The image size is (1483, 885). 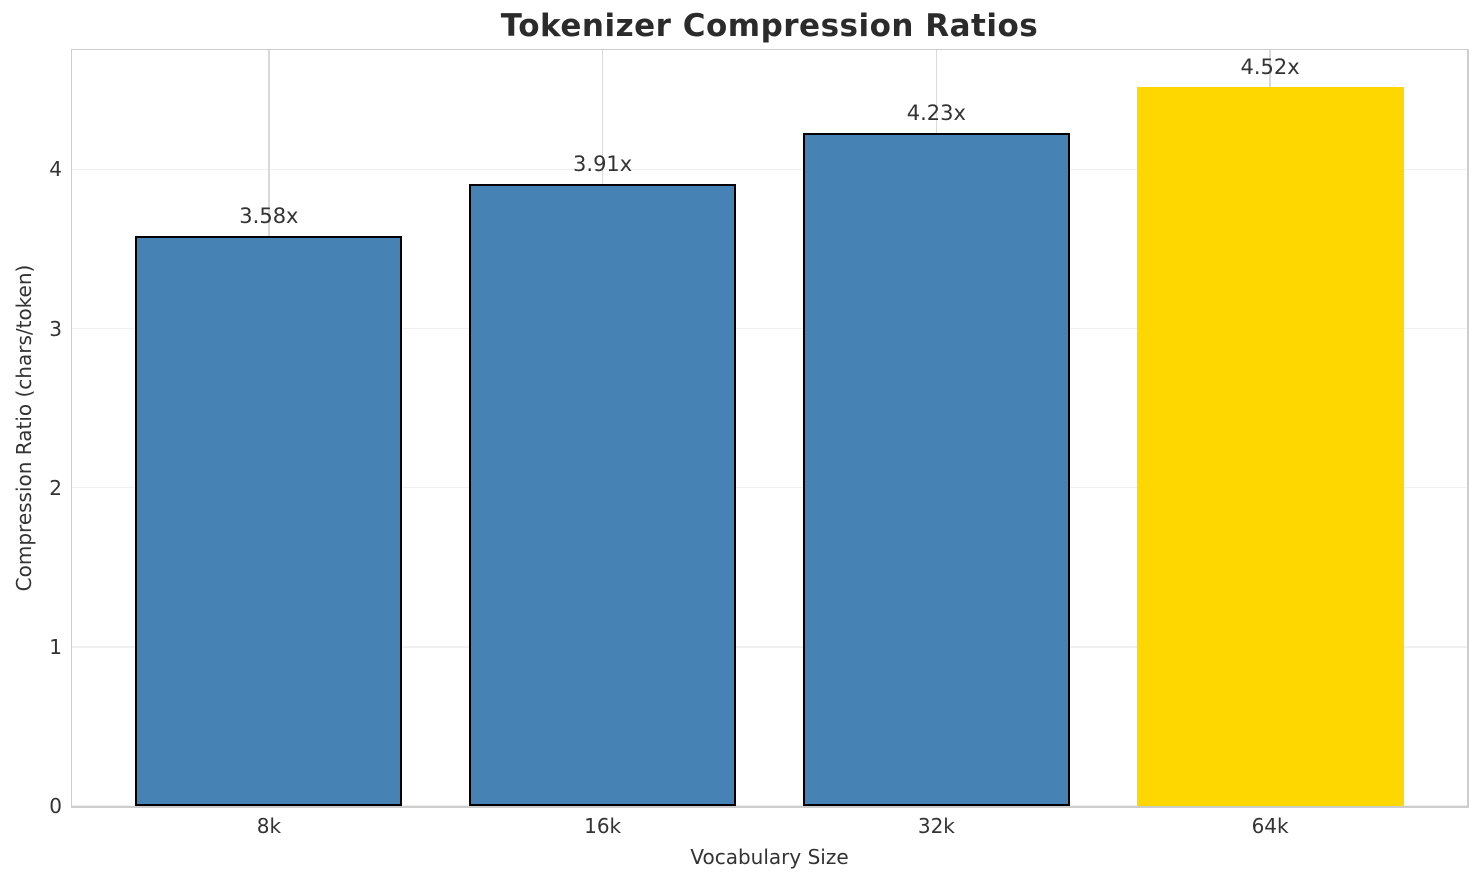 What do you see at coordinates (603, 494) in the screenshot?
I see `bar-16k` at bounding box center [603, 494].